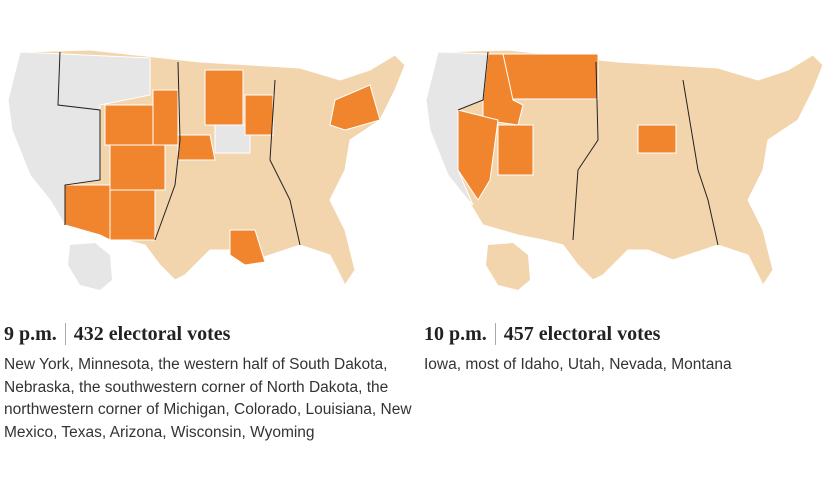 This screenshot has width=837, height=493. I want to click on time: 9 p.m., so click(30, 333).